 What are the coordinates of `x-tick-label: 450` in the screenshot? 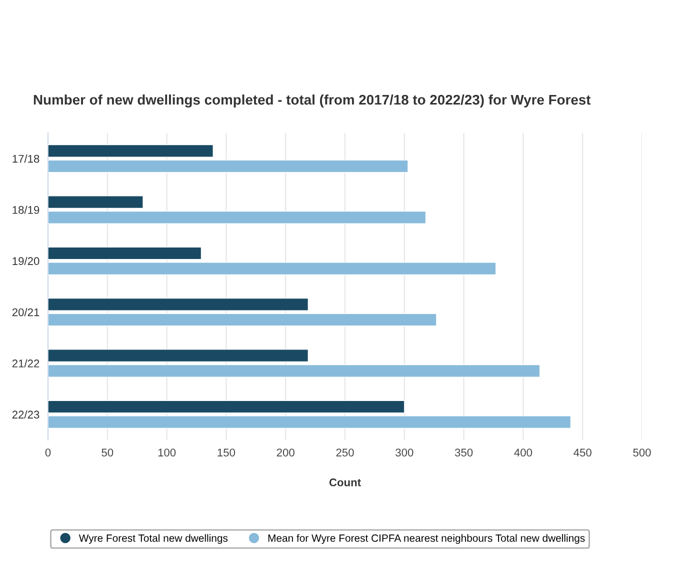 It's located at (583, 452).